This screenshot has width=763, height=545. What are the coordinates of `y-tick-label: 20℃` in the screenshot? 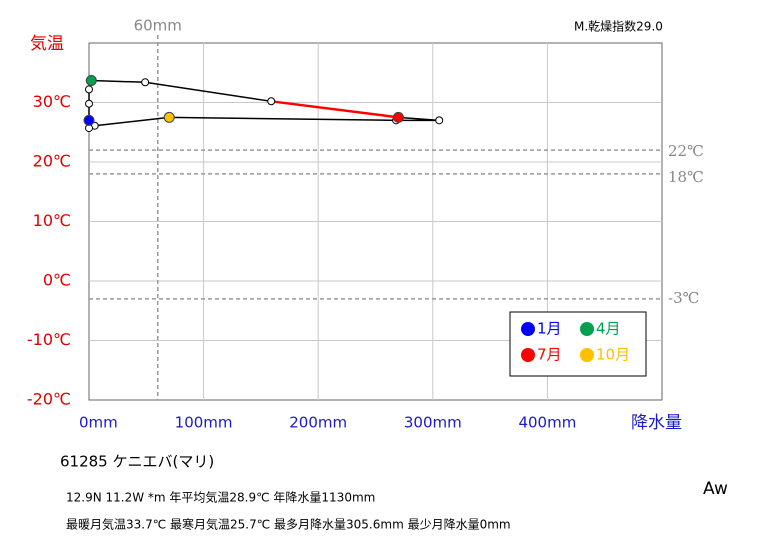 It's located at (52, 161).